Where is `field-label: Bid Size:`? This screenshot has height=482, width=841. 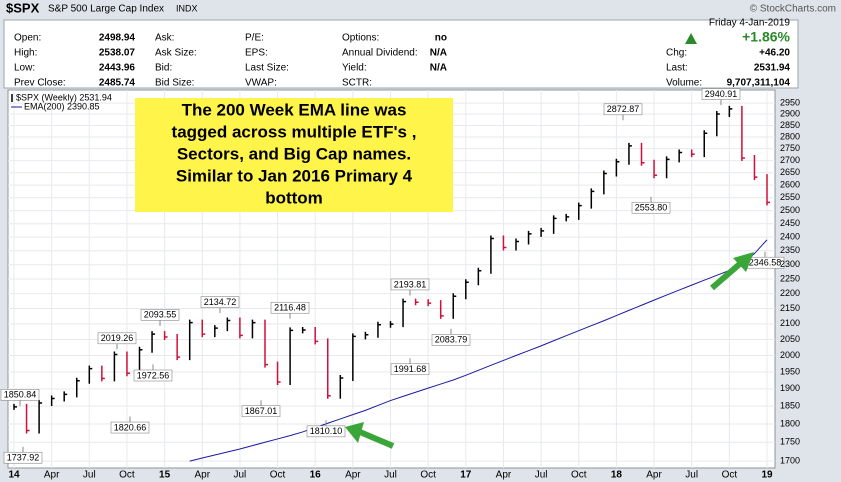 field-label: Bid Size: is located at coordinates (174, 83).